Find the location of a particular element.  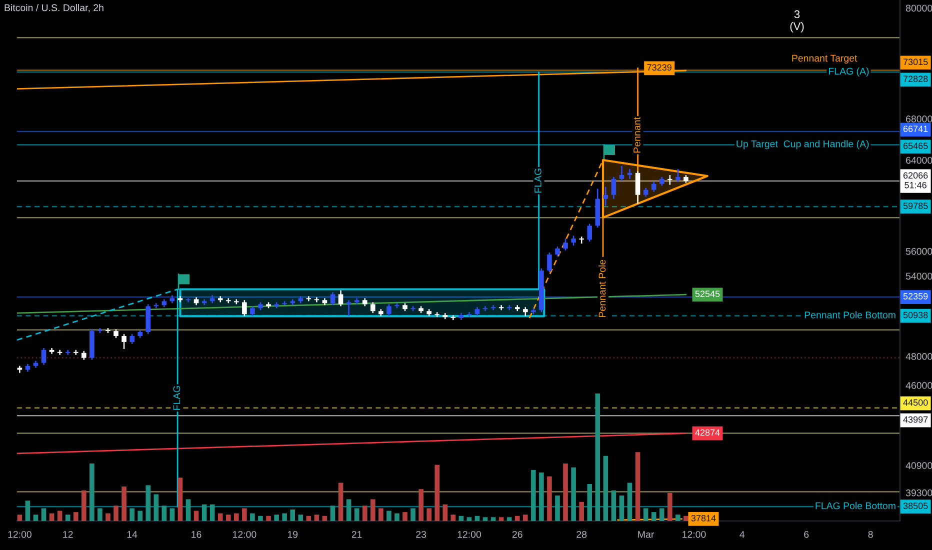

data-label: 42874 is located at coordinates (707, 432).